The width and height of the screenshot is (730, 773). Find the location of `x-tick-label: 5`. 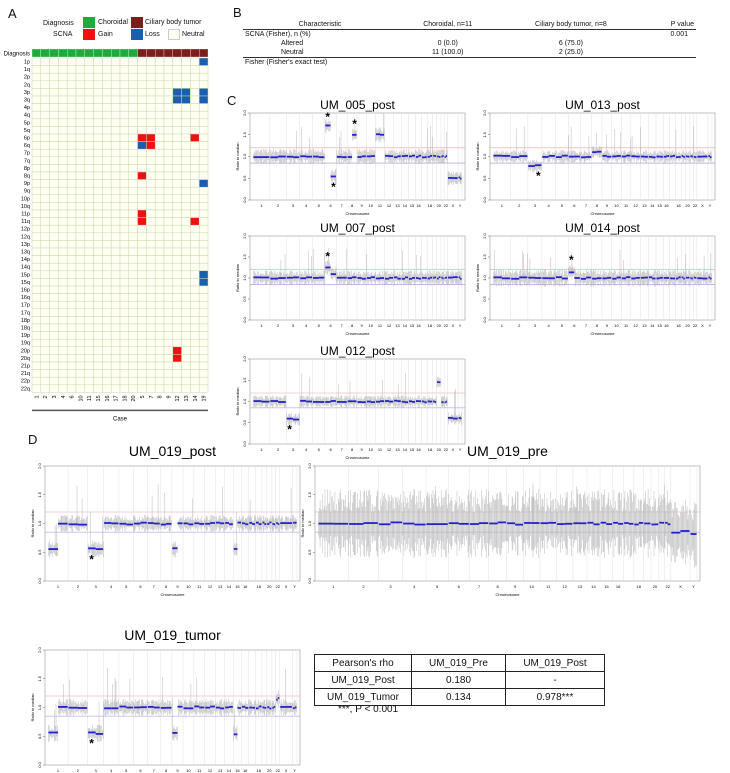

x-tick-label: 5 is located at coordinates (562, 205).